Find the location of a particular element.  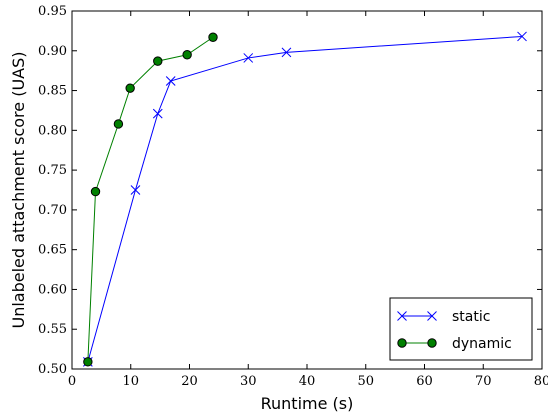

y-tick-label: 0.50 is located at coordinates (52, 369).